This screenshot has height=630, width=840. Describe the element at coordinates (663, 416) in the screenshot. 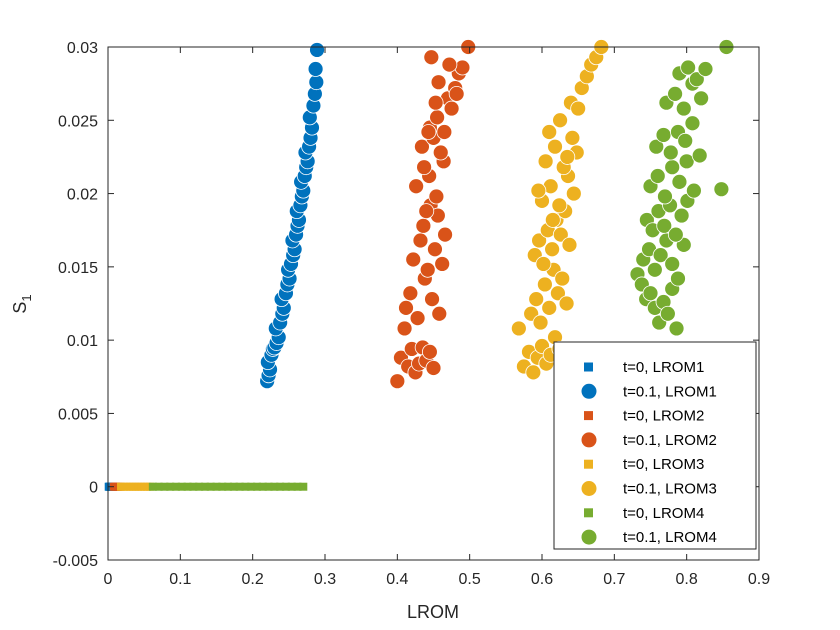

I see `legend-label: t=0, LROM2` at that location.